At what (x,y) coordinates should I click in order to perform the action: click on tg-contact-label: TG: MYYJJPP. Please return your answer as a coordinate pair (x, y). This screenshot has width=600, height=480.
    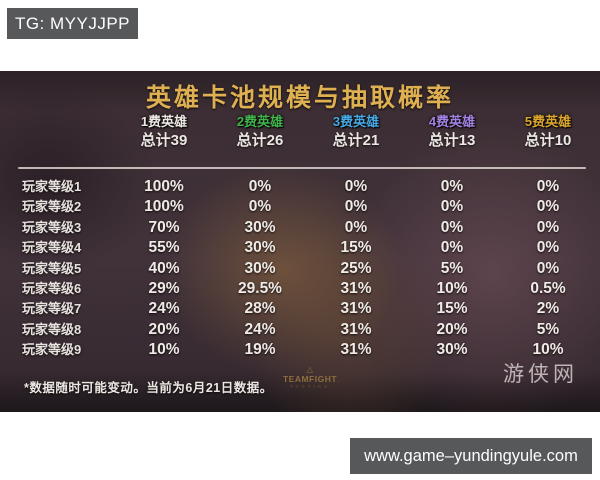
    Looking at the image, I should click on (72, 23).